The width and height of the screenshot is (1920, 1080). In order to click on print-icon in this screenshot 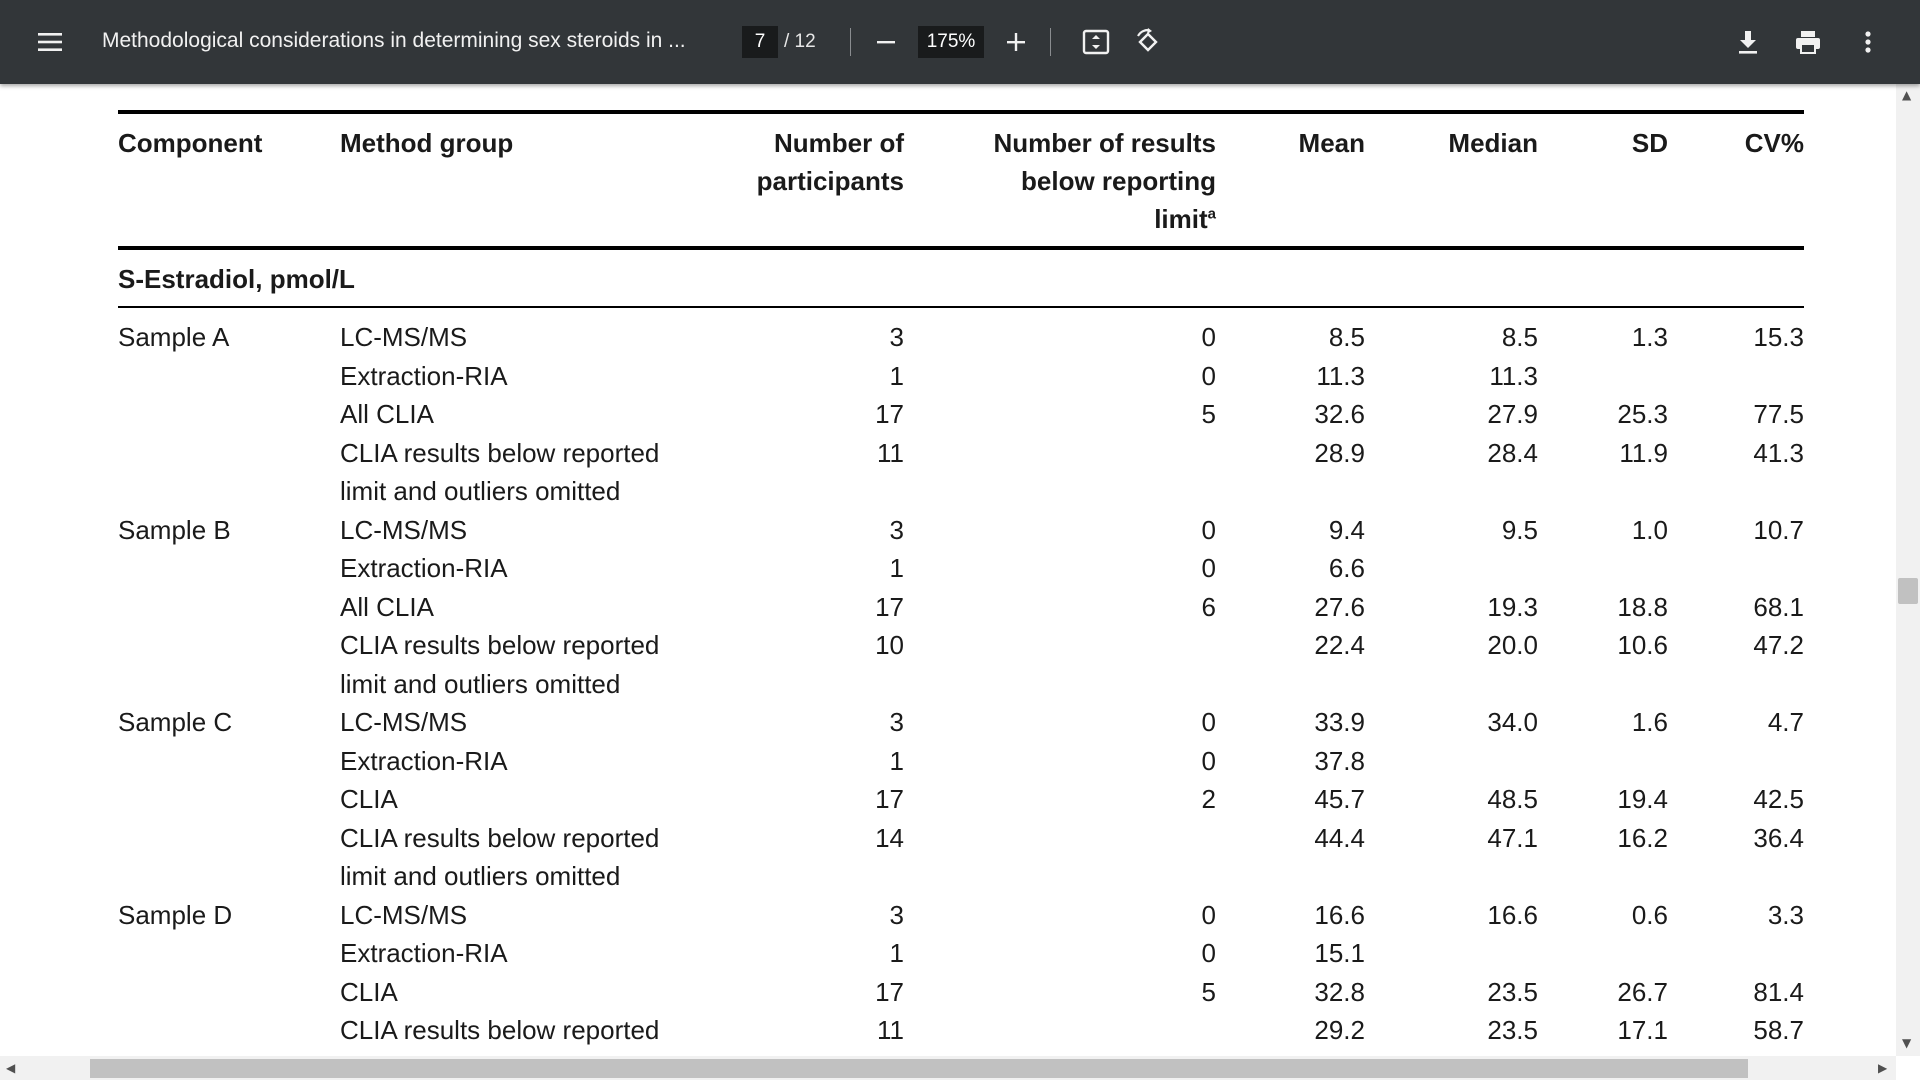, I will do `click(1808, 42)`.